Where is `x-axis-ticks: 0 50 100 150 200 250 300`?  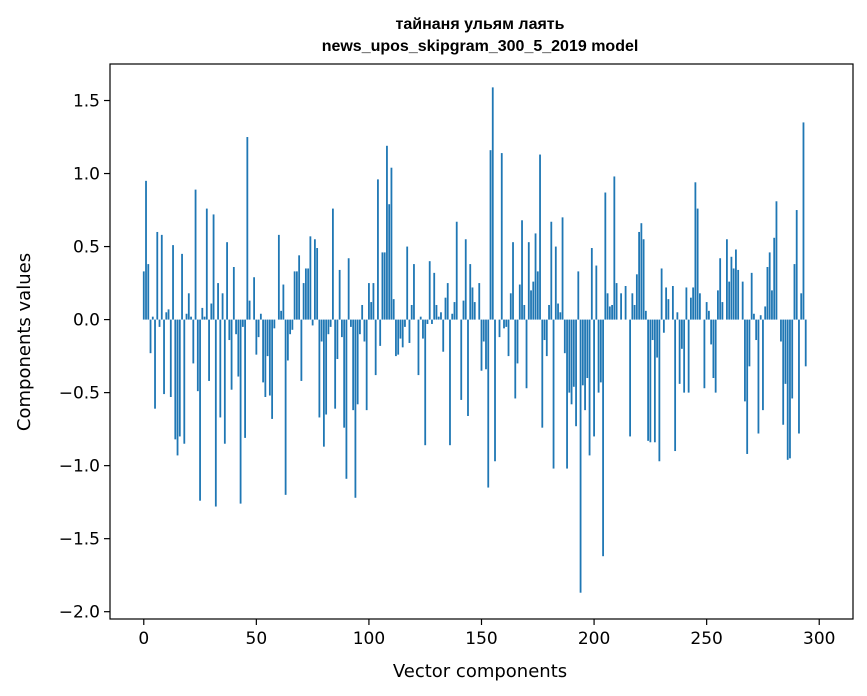 x-axis-ticks: 0 50 100 150 200 250 300 is located at coordinates (486, 634).